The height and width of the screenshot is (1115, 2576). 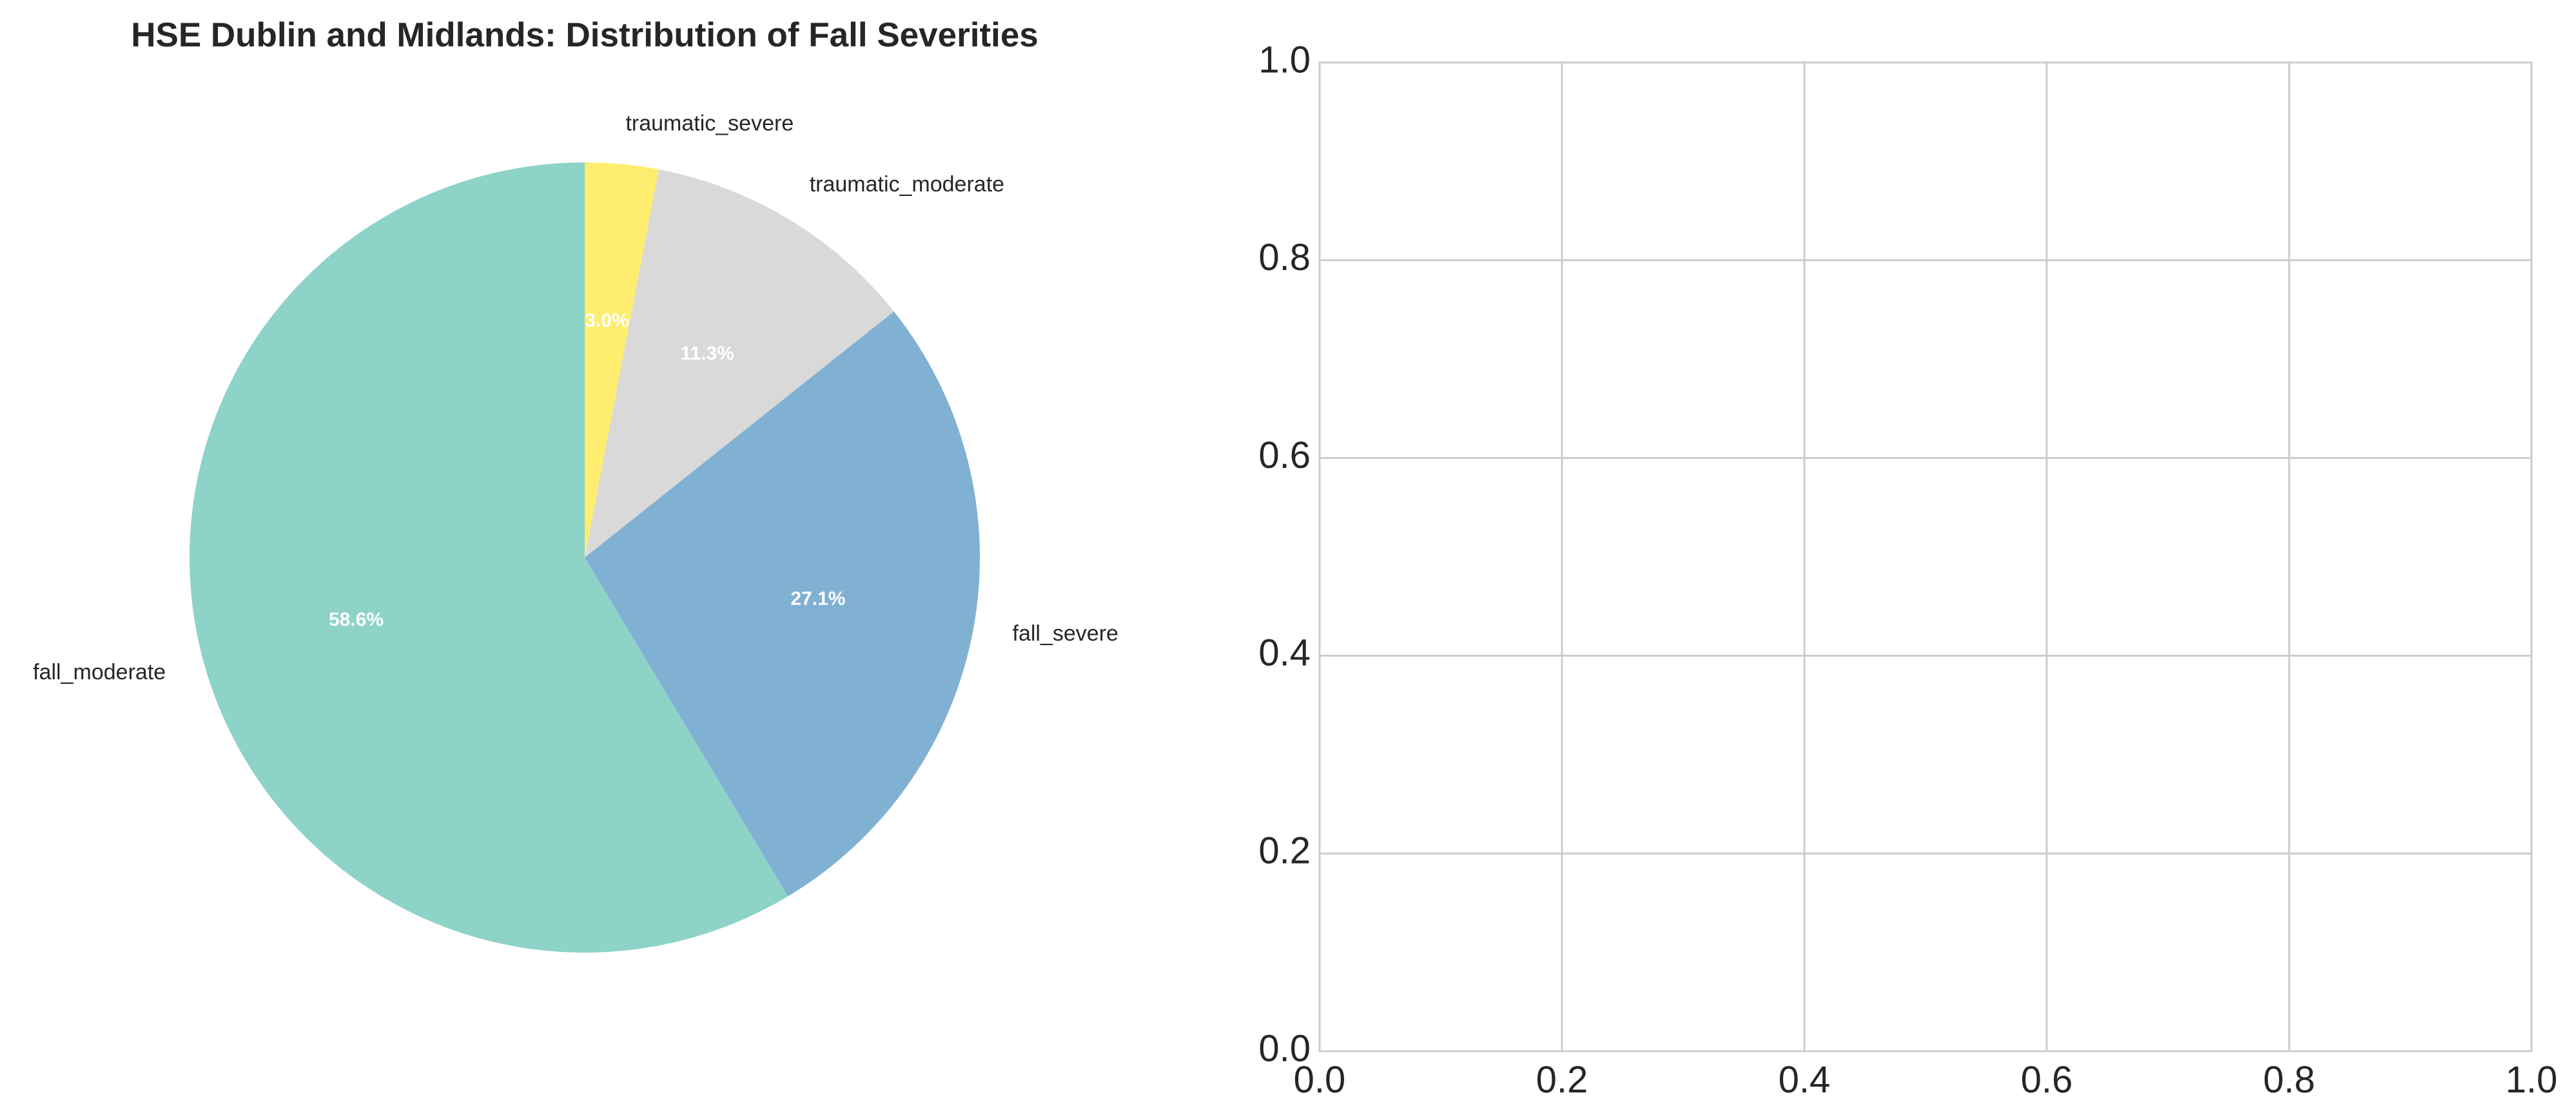 I want to click on y-tick-label: 1.0, so click(x=1285, y=60).